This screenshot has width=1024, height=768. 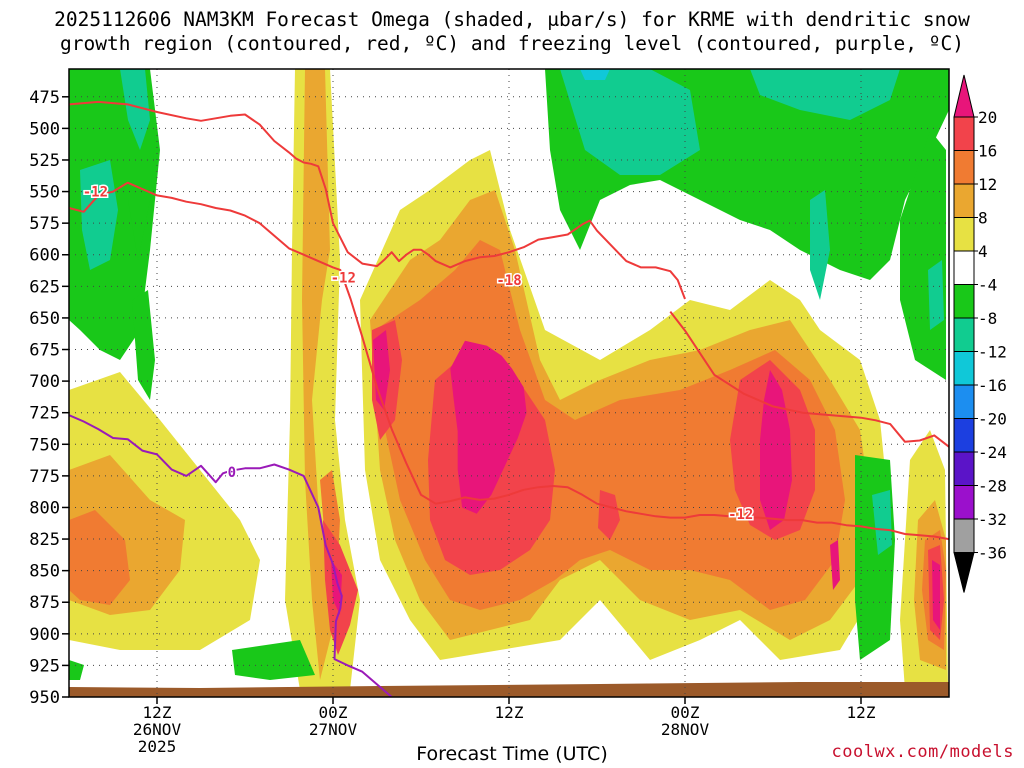 I want to click on colorbar-upper-arrow, so click(x=964, y=96).